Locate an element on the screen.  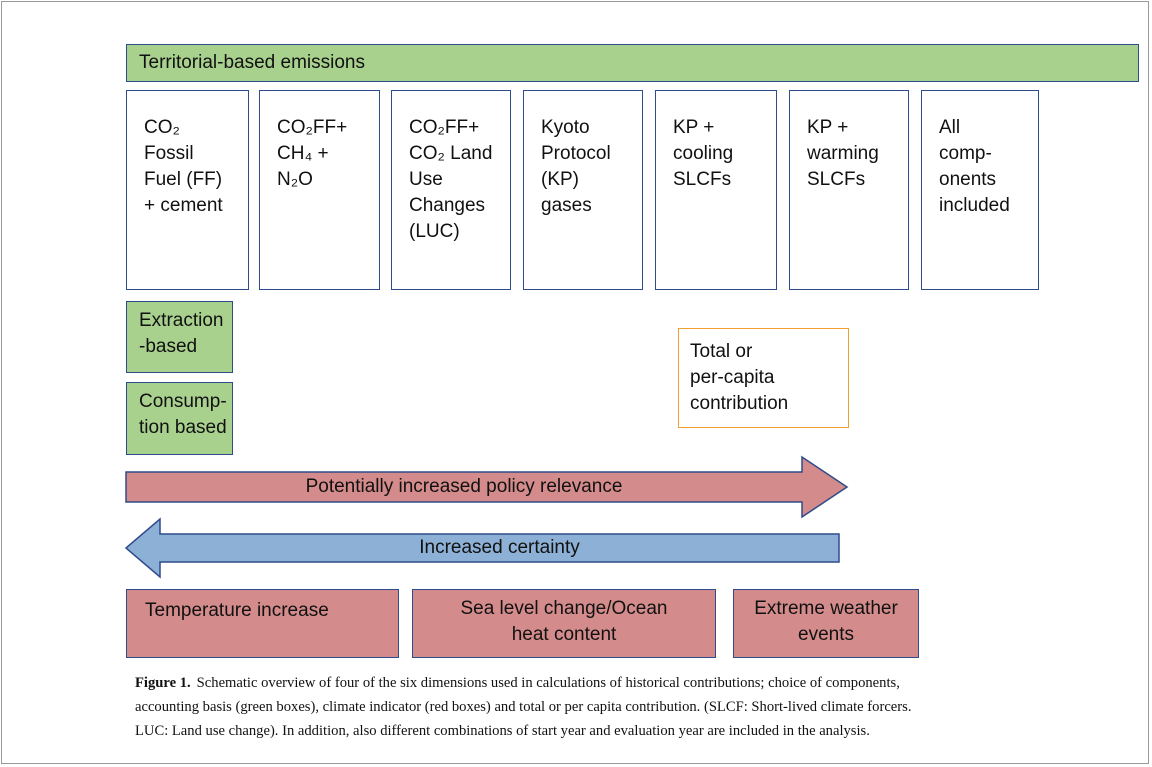
box-line: CH₄ + is located at coordinates (303, 153).